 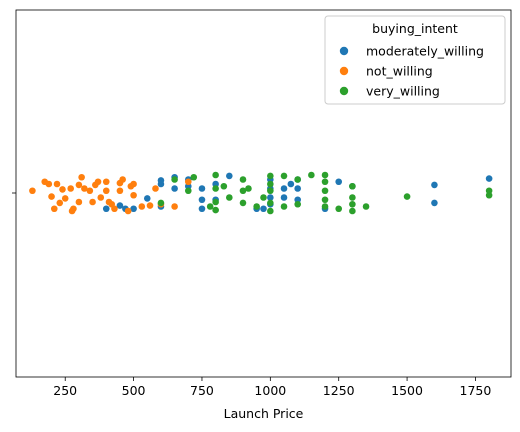 What do you see at coordinates (399, 71) in the screenshot?
I see `legend-label: not_willing` at bounding box center [399, 71].